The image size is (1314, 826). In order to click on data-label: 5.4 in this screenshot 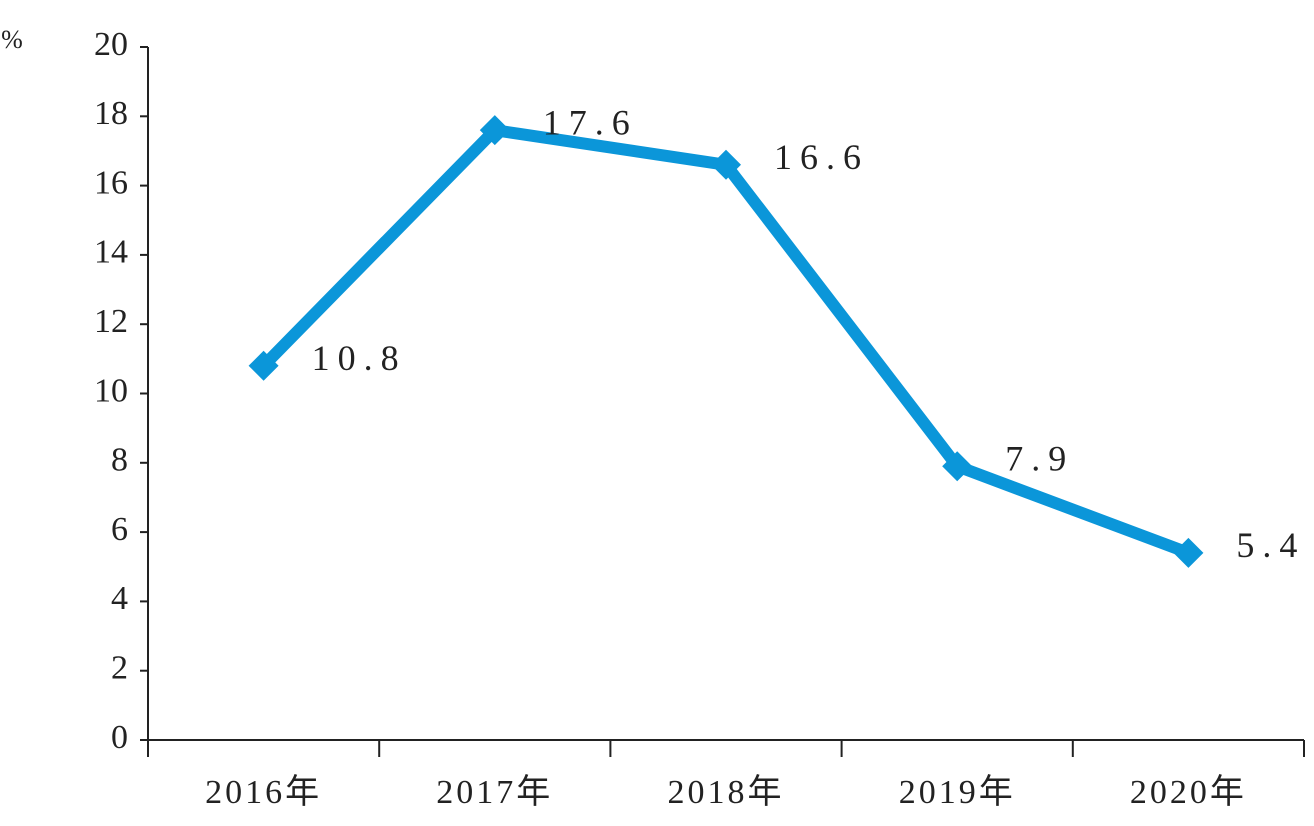, I will do `click(1270, 545)`.